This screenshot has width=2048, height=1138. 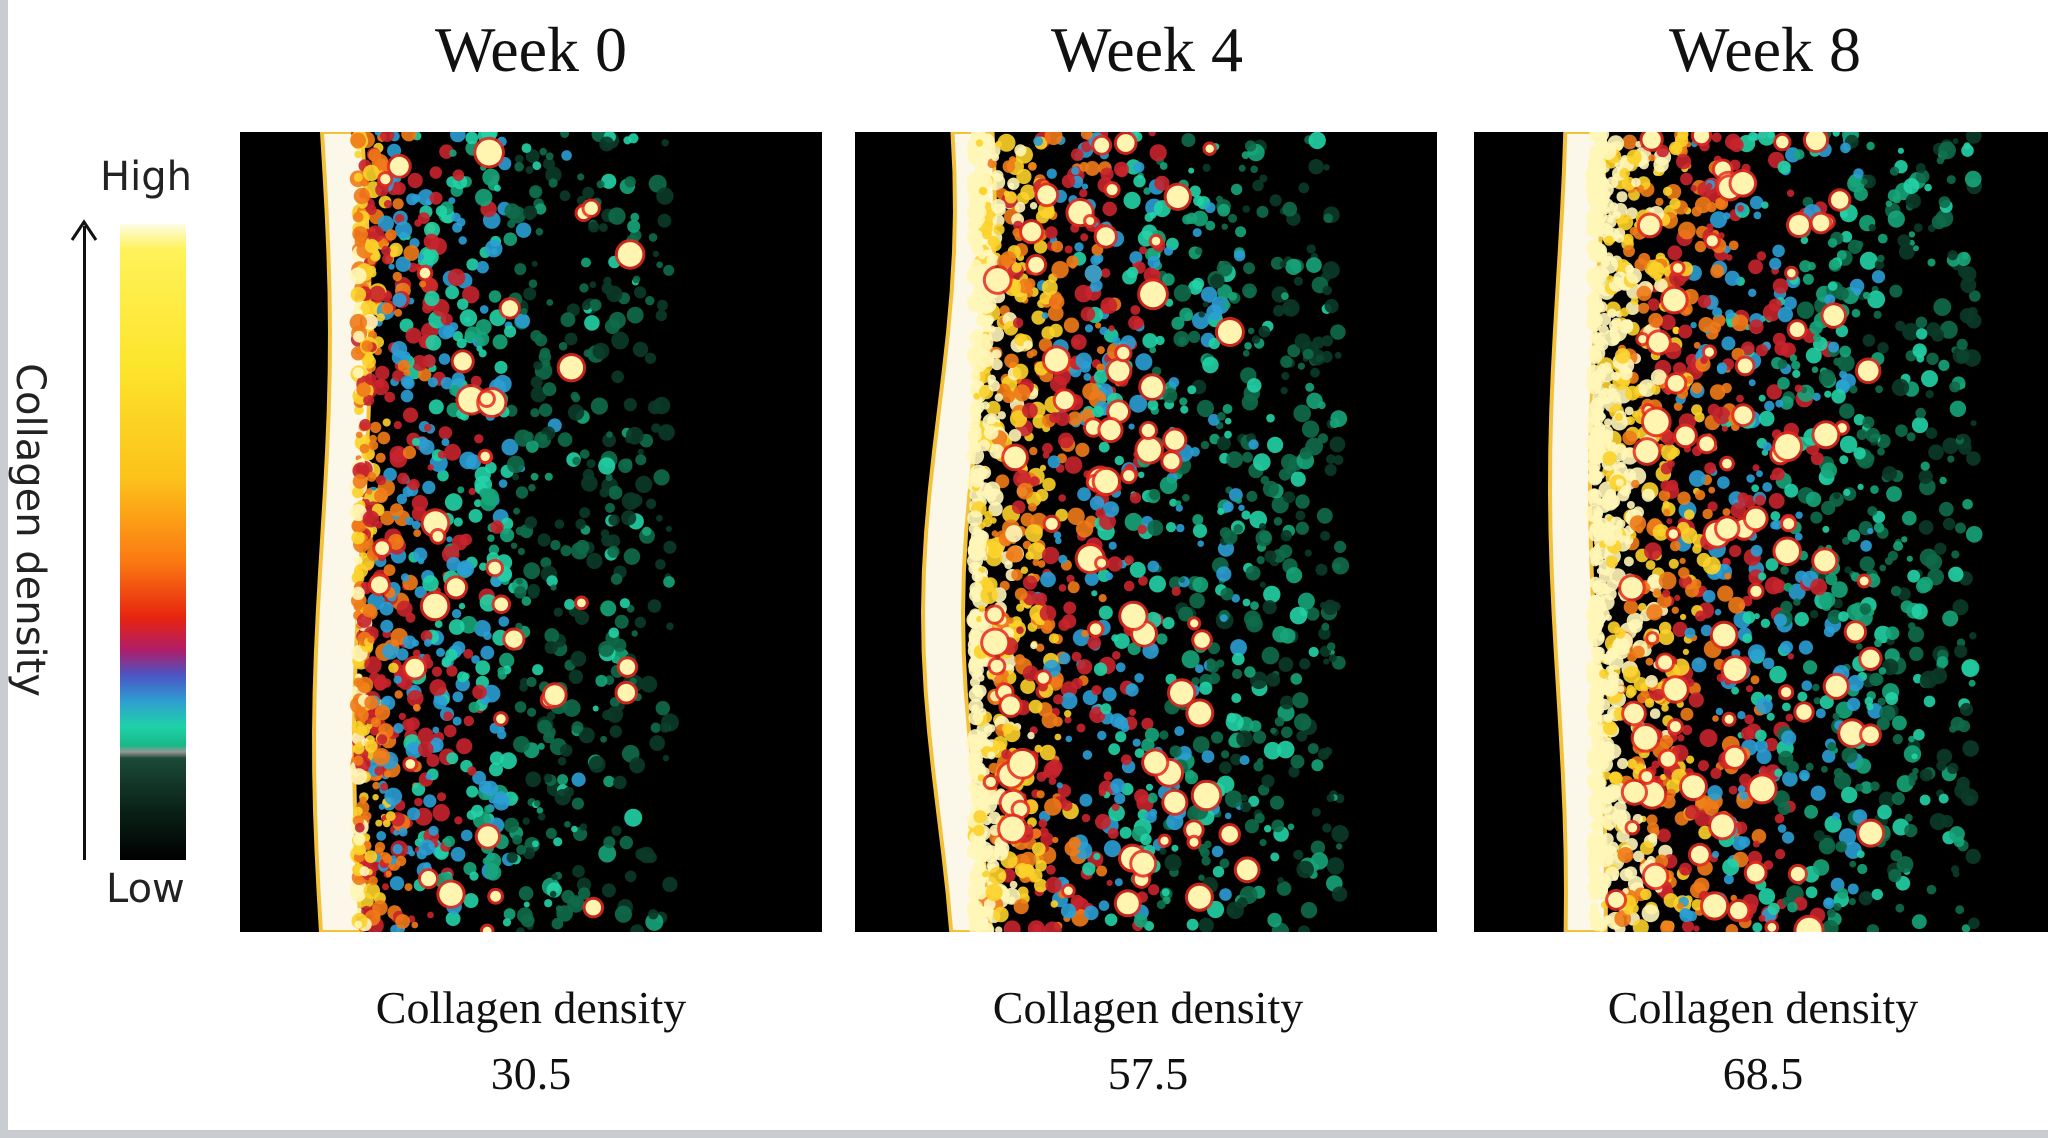 I want to click on frame-border-left, so click(x=4, y=569).